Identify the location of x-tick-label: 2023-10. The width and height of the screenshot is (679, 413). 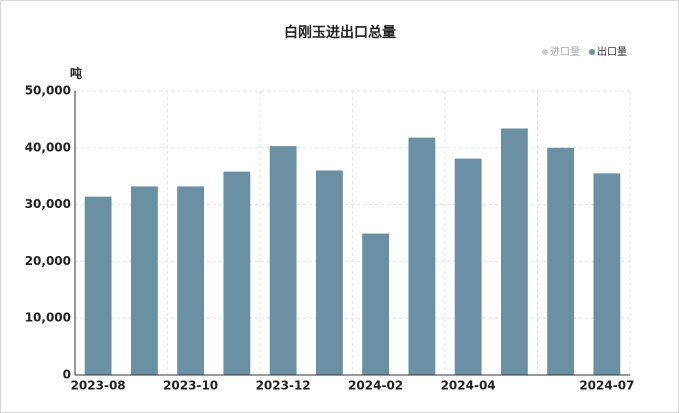
(190, 386).